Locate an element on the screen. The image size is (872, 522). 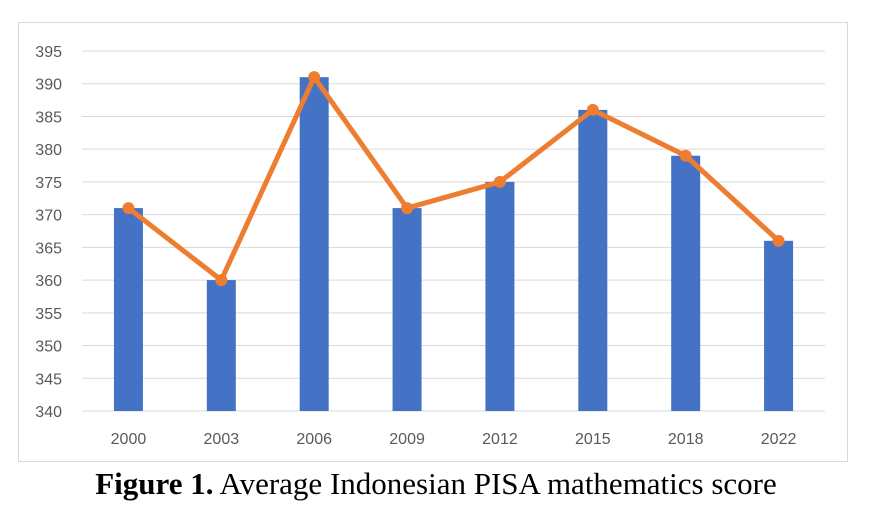
x-tick-label: 2009 is located at coordinates (407, 439).